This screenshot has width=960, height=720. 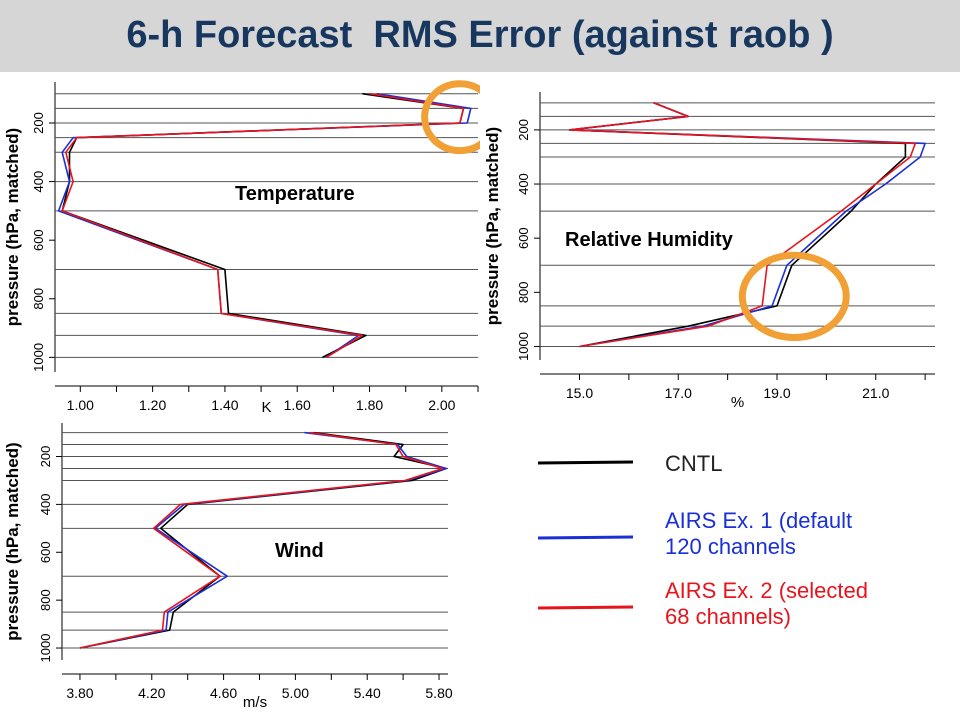 I want to click on x-tick-label: 1.40, so click(x=224, y=405).